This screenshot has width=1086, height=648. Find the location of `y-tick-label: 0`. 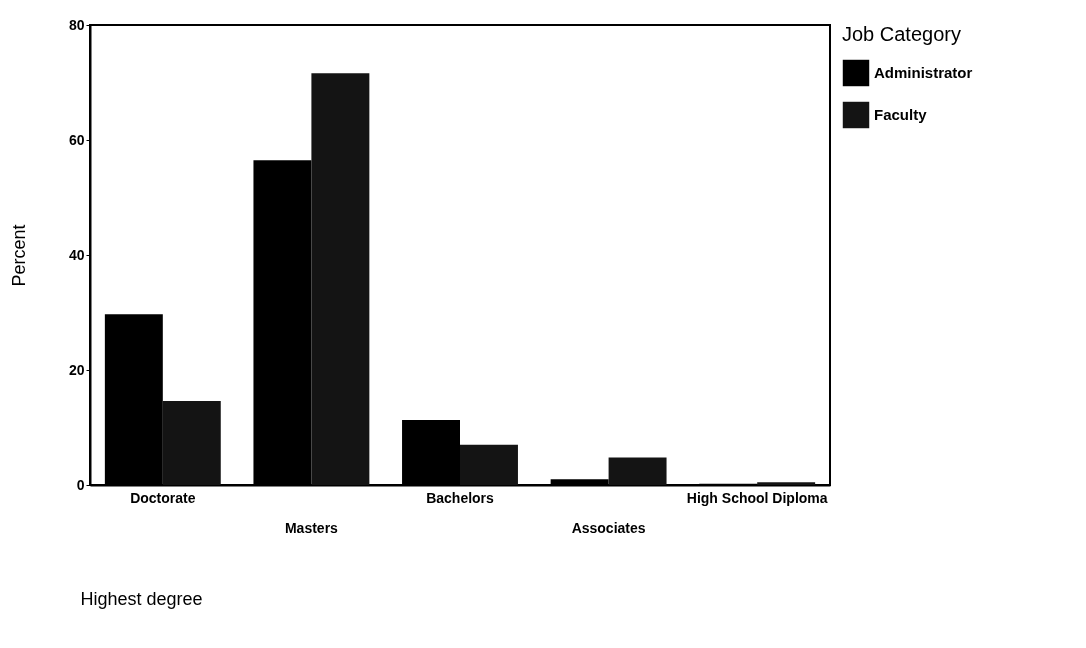

y-tick-label: 0 is located at coordinates (80, 484).